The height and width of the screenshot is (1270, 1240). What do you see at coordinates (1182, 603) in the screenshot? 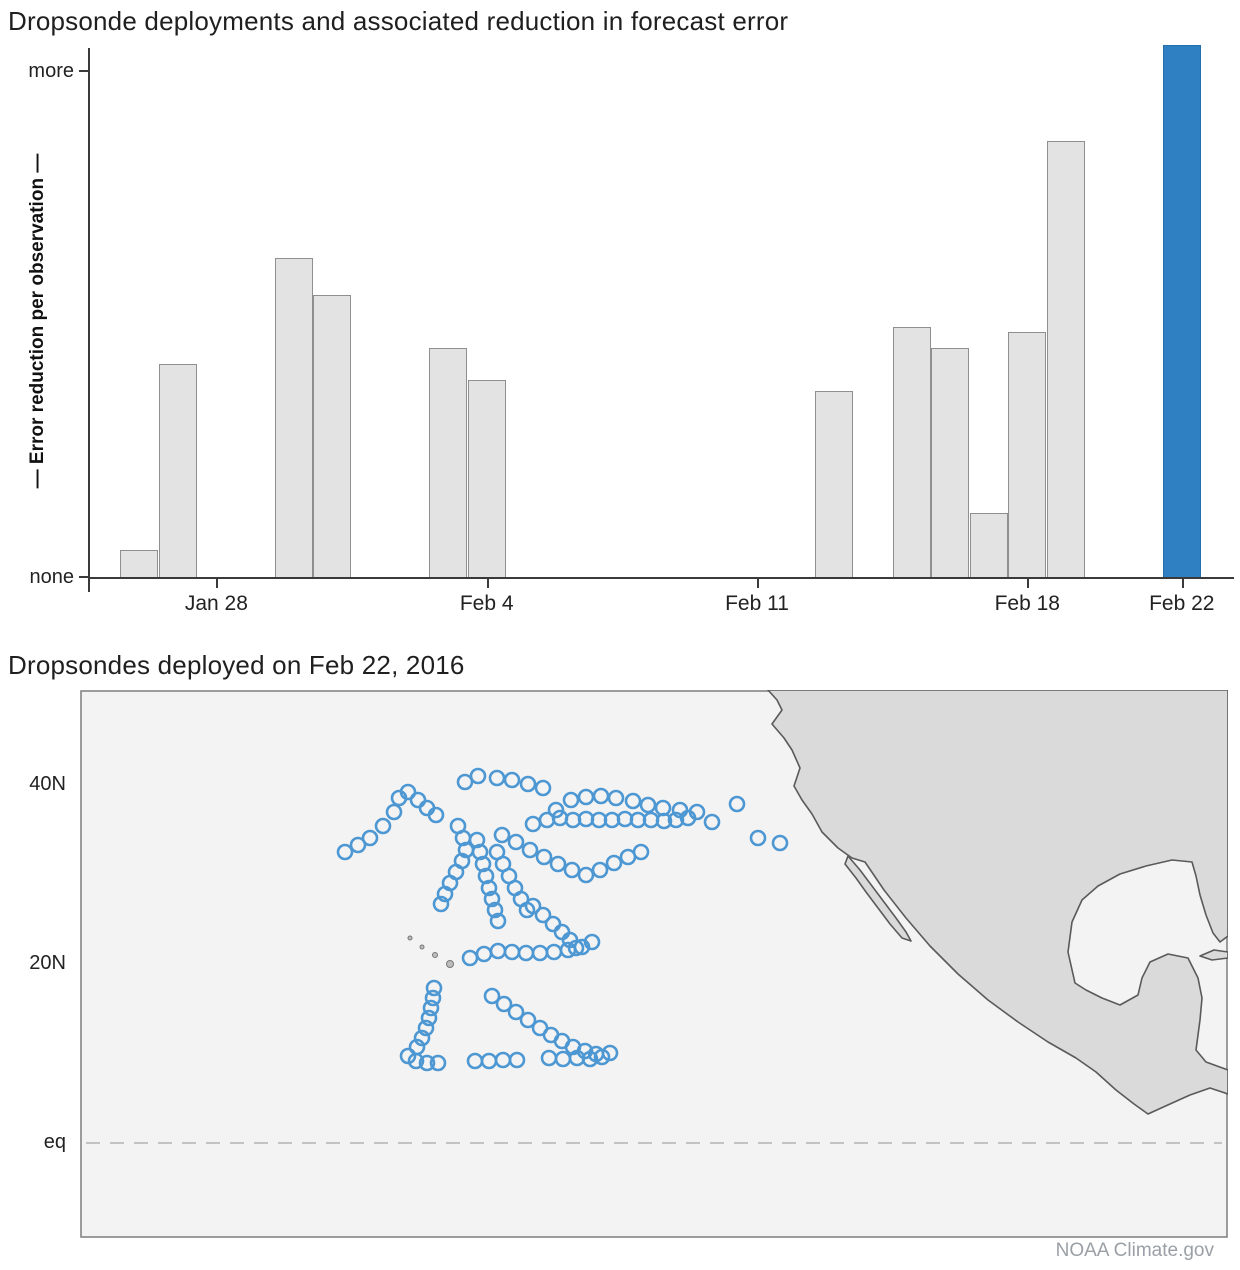
I see `x-tick-label: Feb 22` at bounding box center [1182, 603].